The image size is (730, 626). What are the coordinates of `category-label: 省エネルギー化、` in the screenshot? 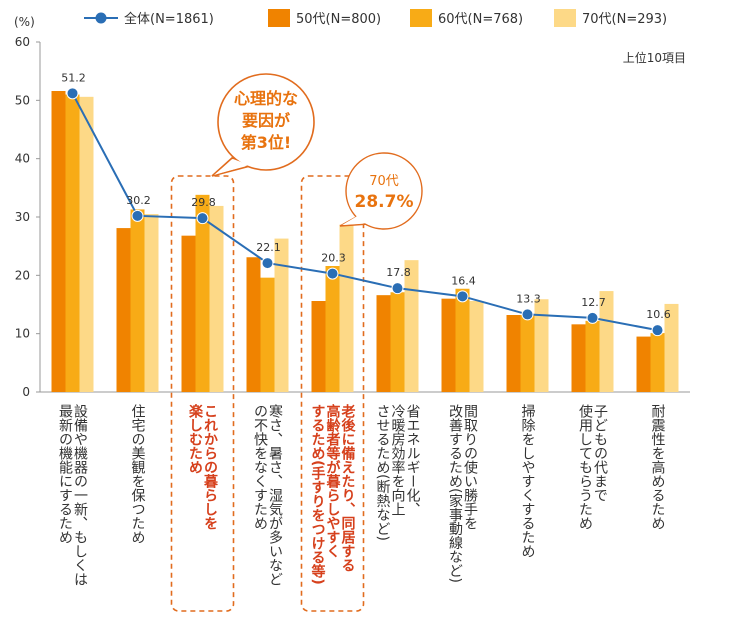 It's located at (413, 460).